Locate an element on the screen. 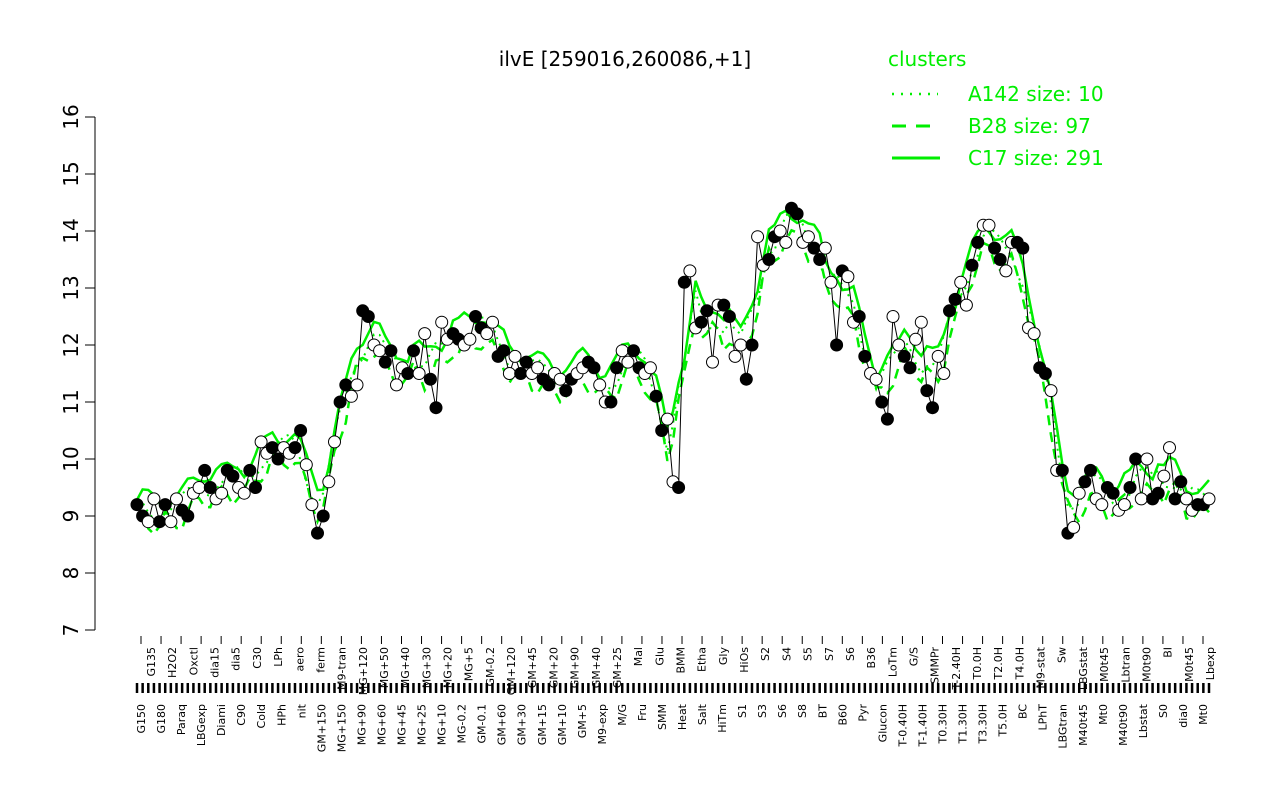 The height and width of the screenshot is (804, 1280). x-tick-label: dia15 is located at coordinates (215, 662).